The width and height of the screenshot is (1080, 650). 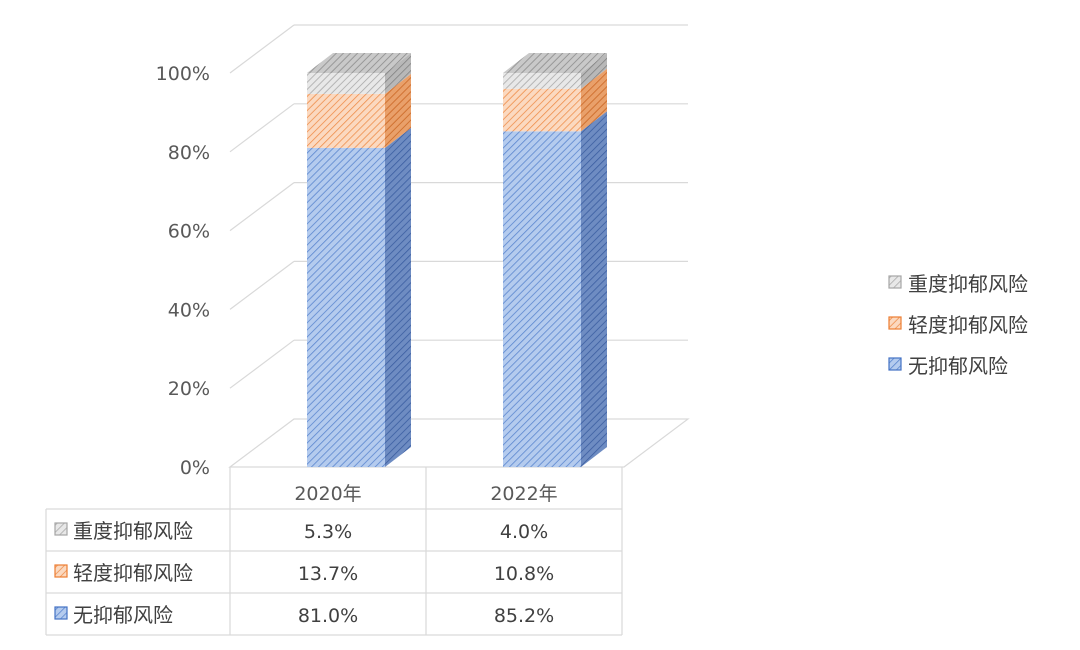 I want to click on table-header-2022年: 2022年, so click(x=523, y=494).